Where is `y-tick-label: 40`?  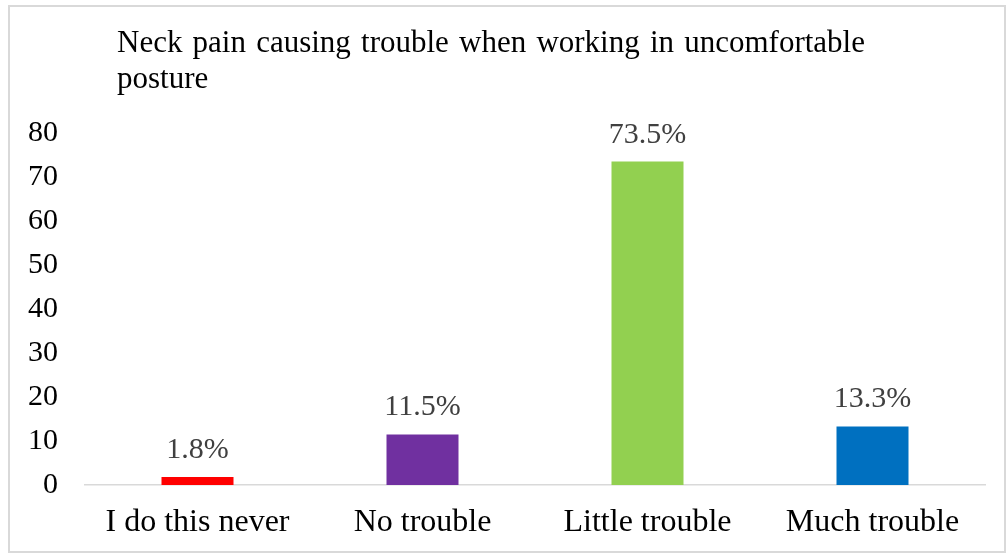
y-tick-label: 40 is located at coordinates (43, 306).